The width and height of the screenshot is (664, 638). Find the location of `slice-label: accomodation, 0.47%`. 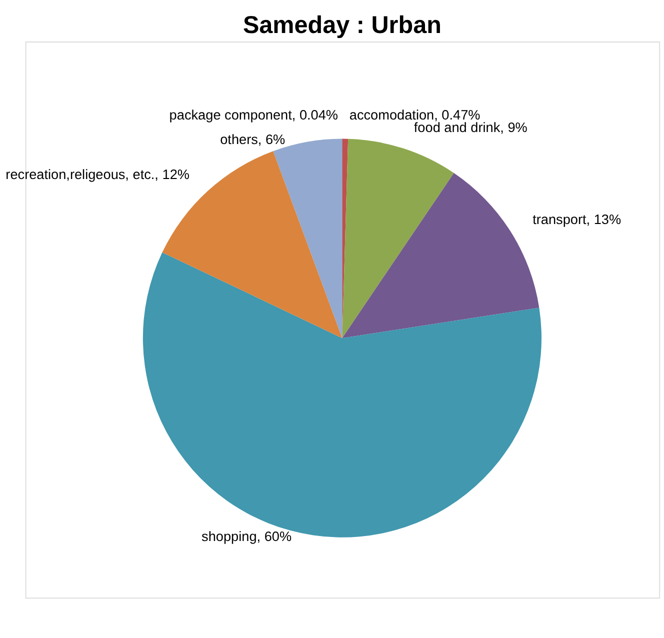

slice-label: accomodation, 0.47% is located at coordinates (414, 114).